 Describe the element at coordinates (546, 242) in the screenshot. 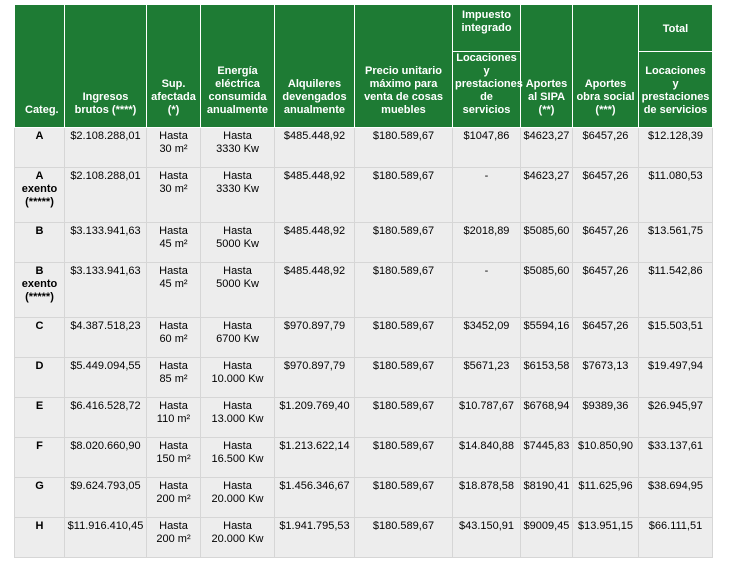

I see `cell-aportes-sipa: $5085,60` at that location.